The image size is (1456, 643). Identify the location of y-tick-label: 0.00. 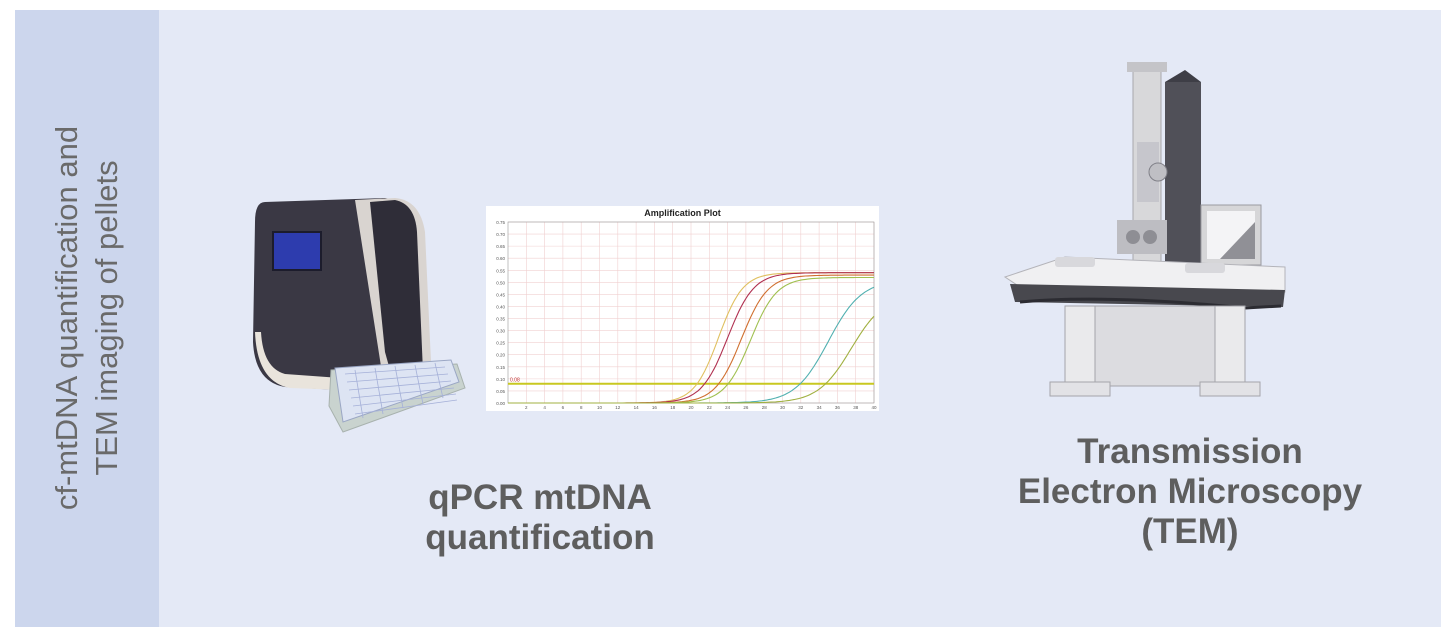
(500, 403).